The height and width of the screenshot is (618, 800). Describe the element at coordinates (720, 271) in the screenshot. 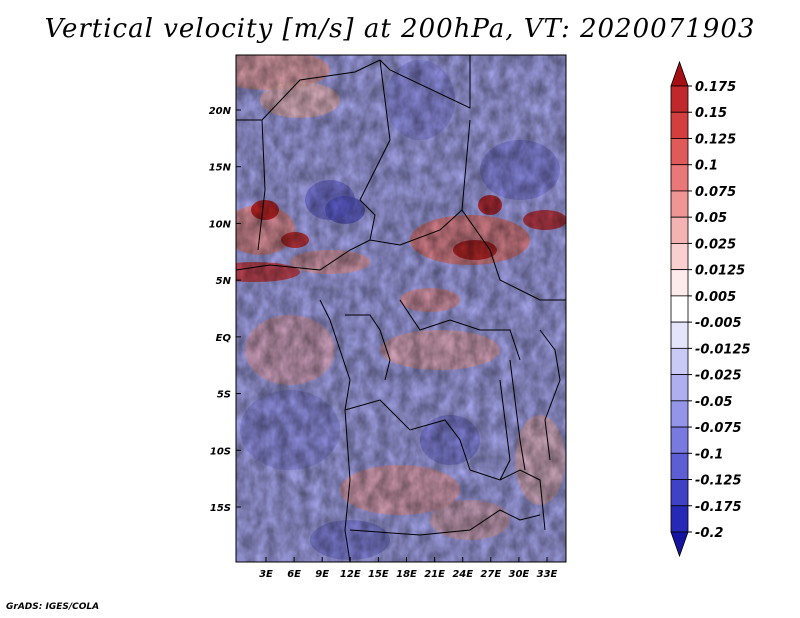

I see `colorbar-label: 0.0125` at that location.